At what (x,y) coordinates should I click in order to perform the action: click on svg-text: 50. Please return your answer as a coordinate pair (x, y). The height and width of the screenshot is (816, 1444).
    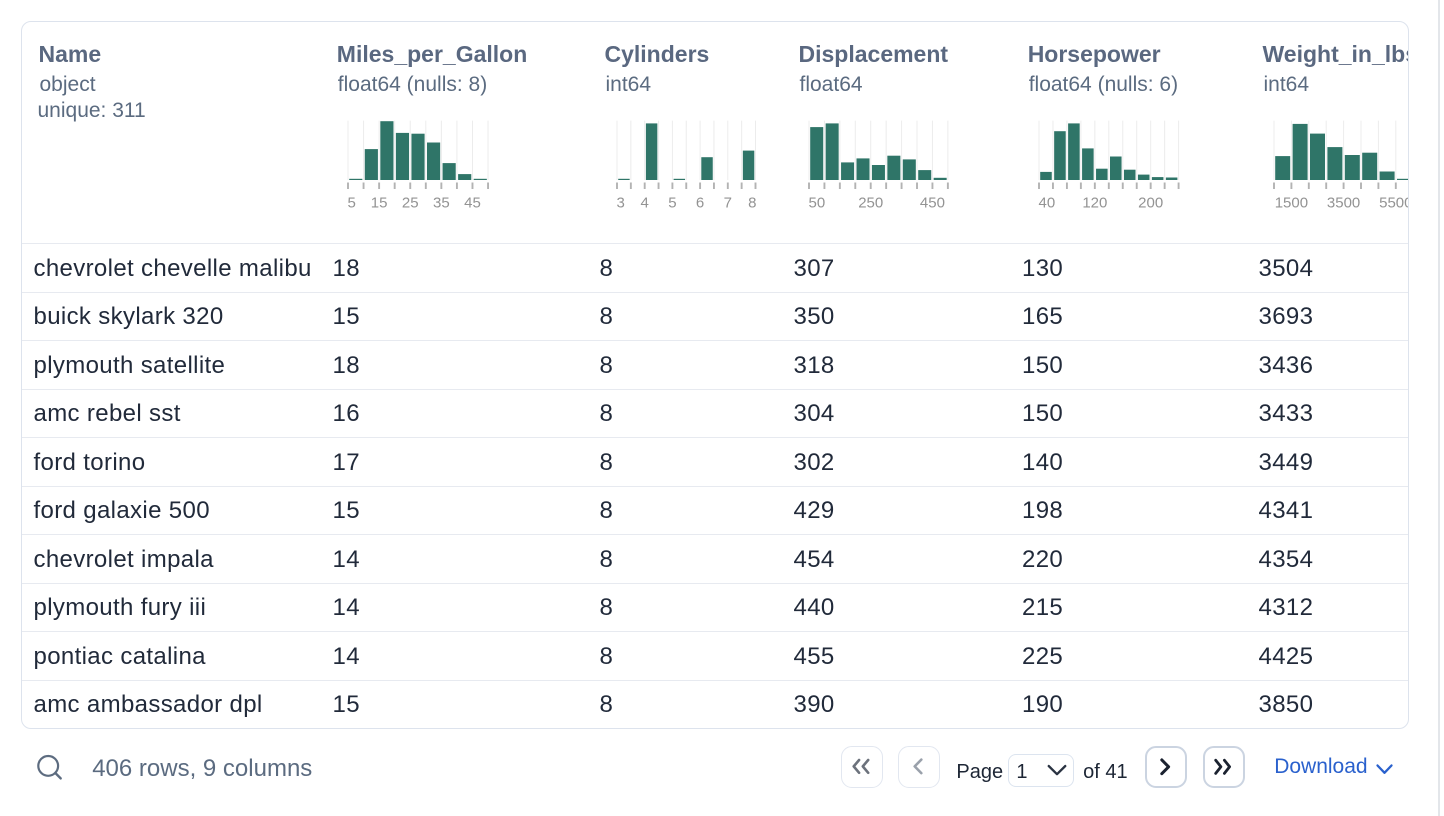
    Looking at the image, I should click on (817, 202).